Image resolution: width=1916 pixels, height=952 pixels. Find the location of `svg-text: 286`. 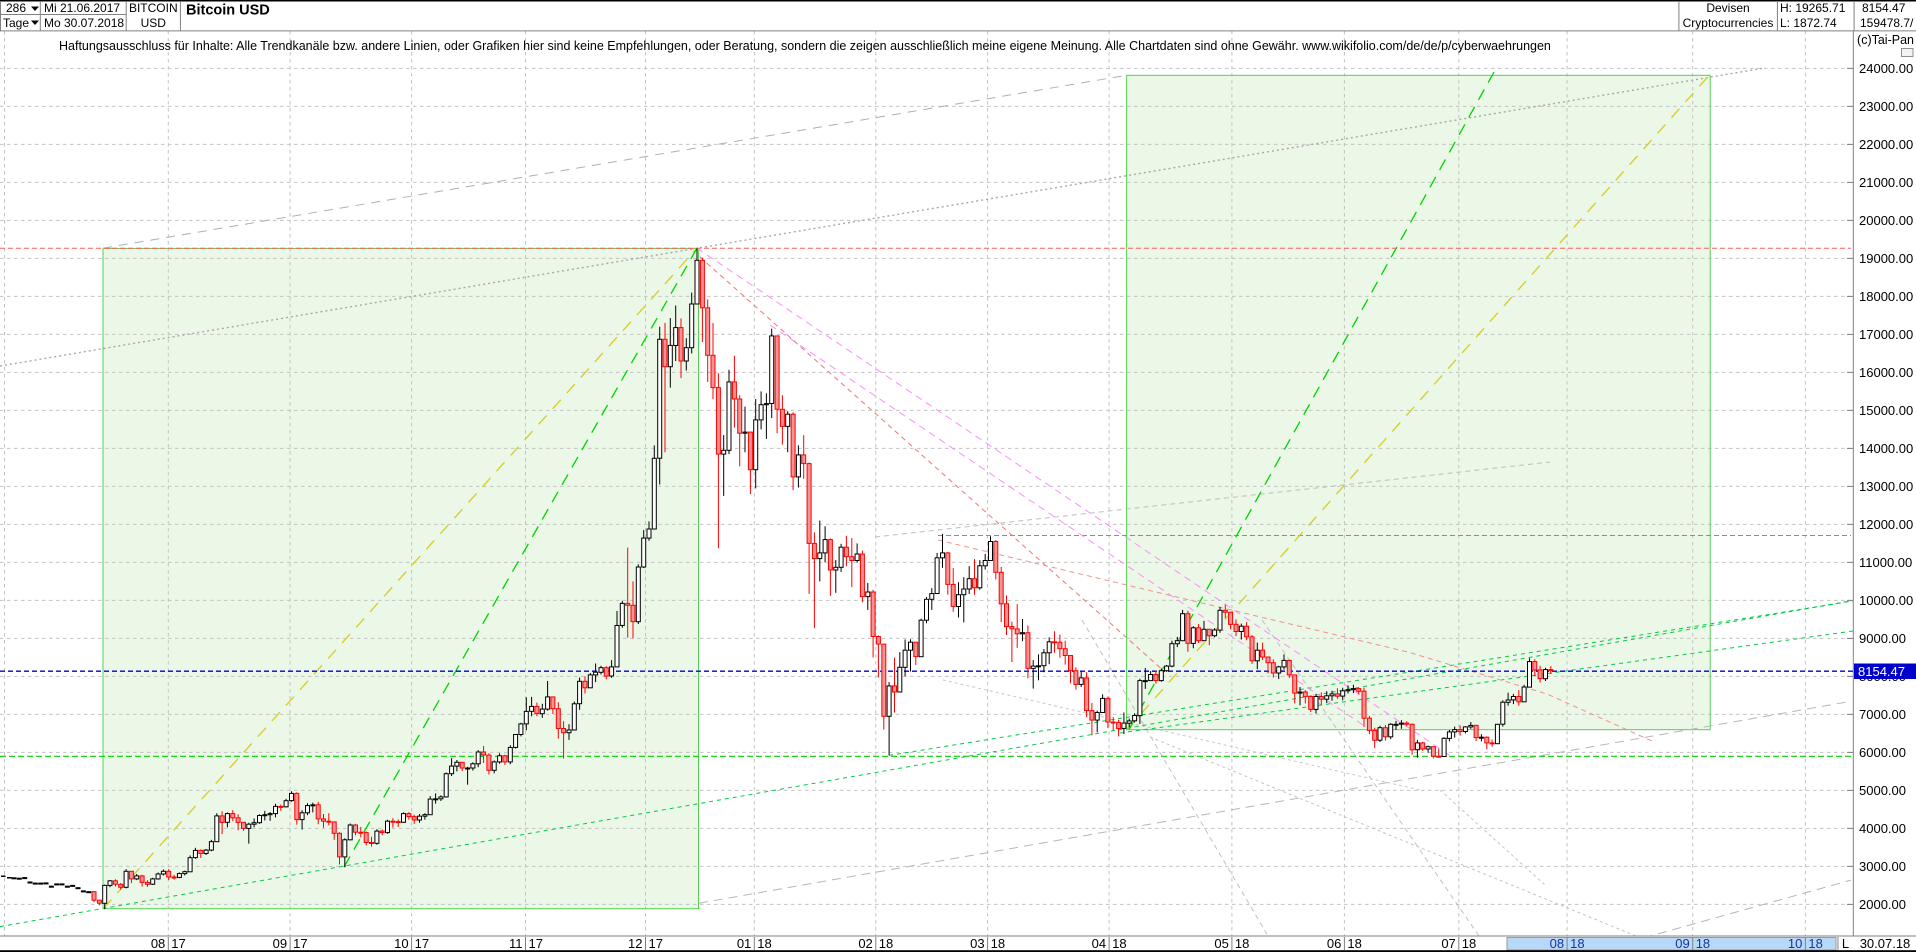

svg-text: 286 is located at coordinates (16, 8).